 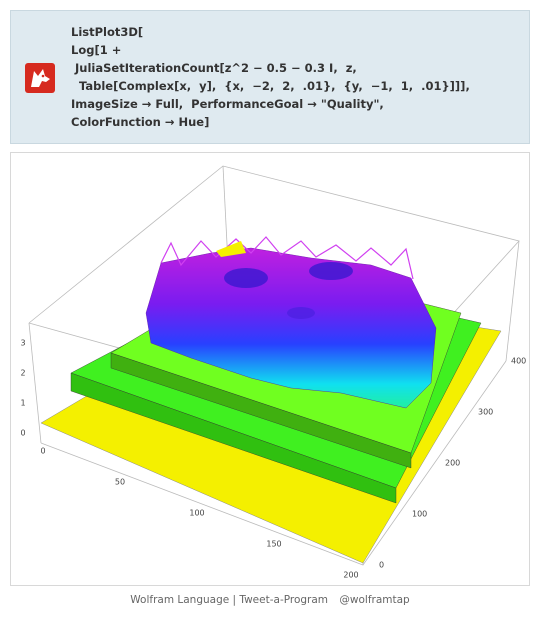 I want to click on wolf-icon, so click(x=40, y=78).